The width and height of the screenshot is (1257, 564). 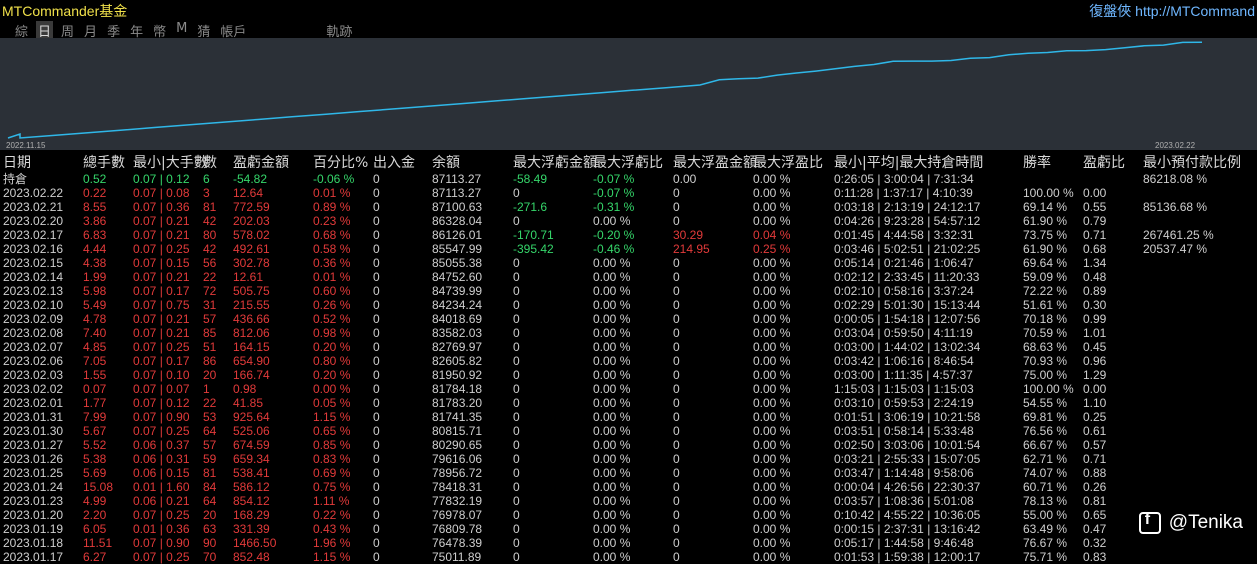 I want to click on cell-lots: 5.52, so click(x=95, y=445).